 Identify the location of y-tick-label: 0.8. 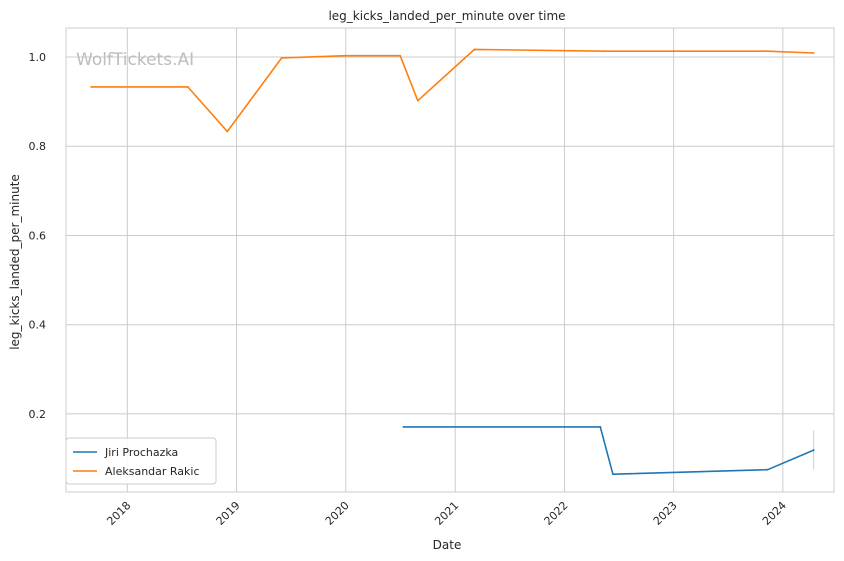
(38, 146).